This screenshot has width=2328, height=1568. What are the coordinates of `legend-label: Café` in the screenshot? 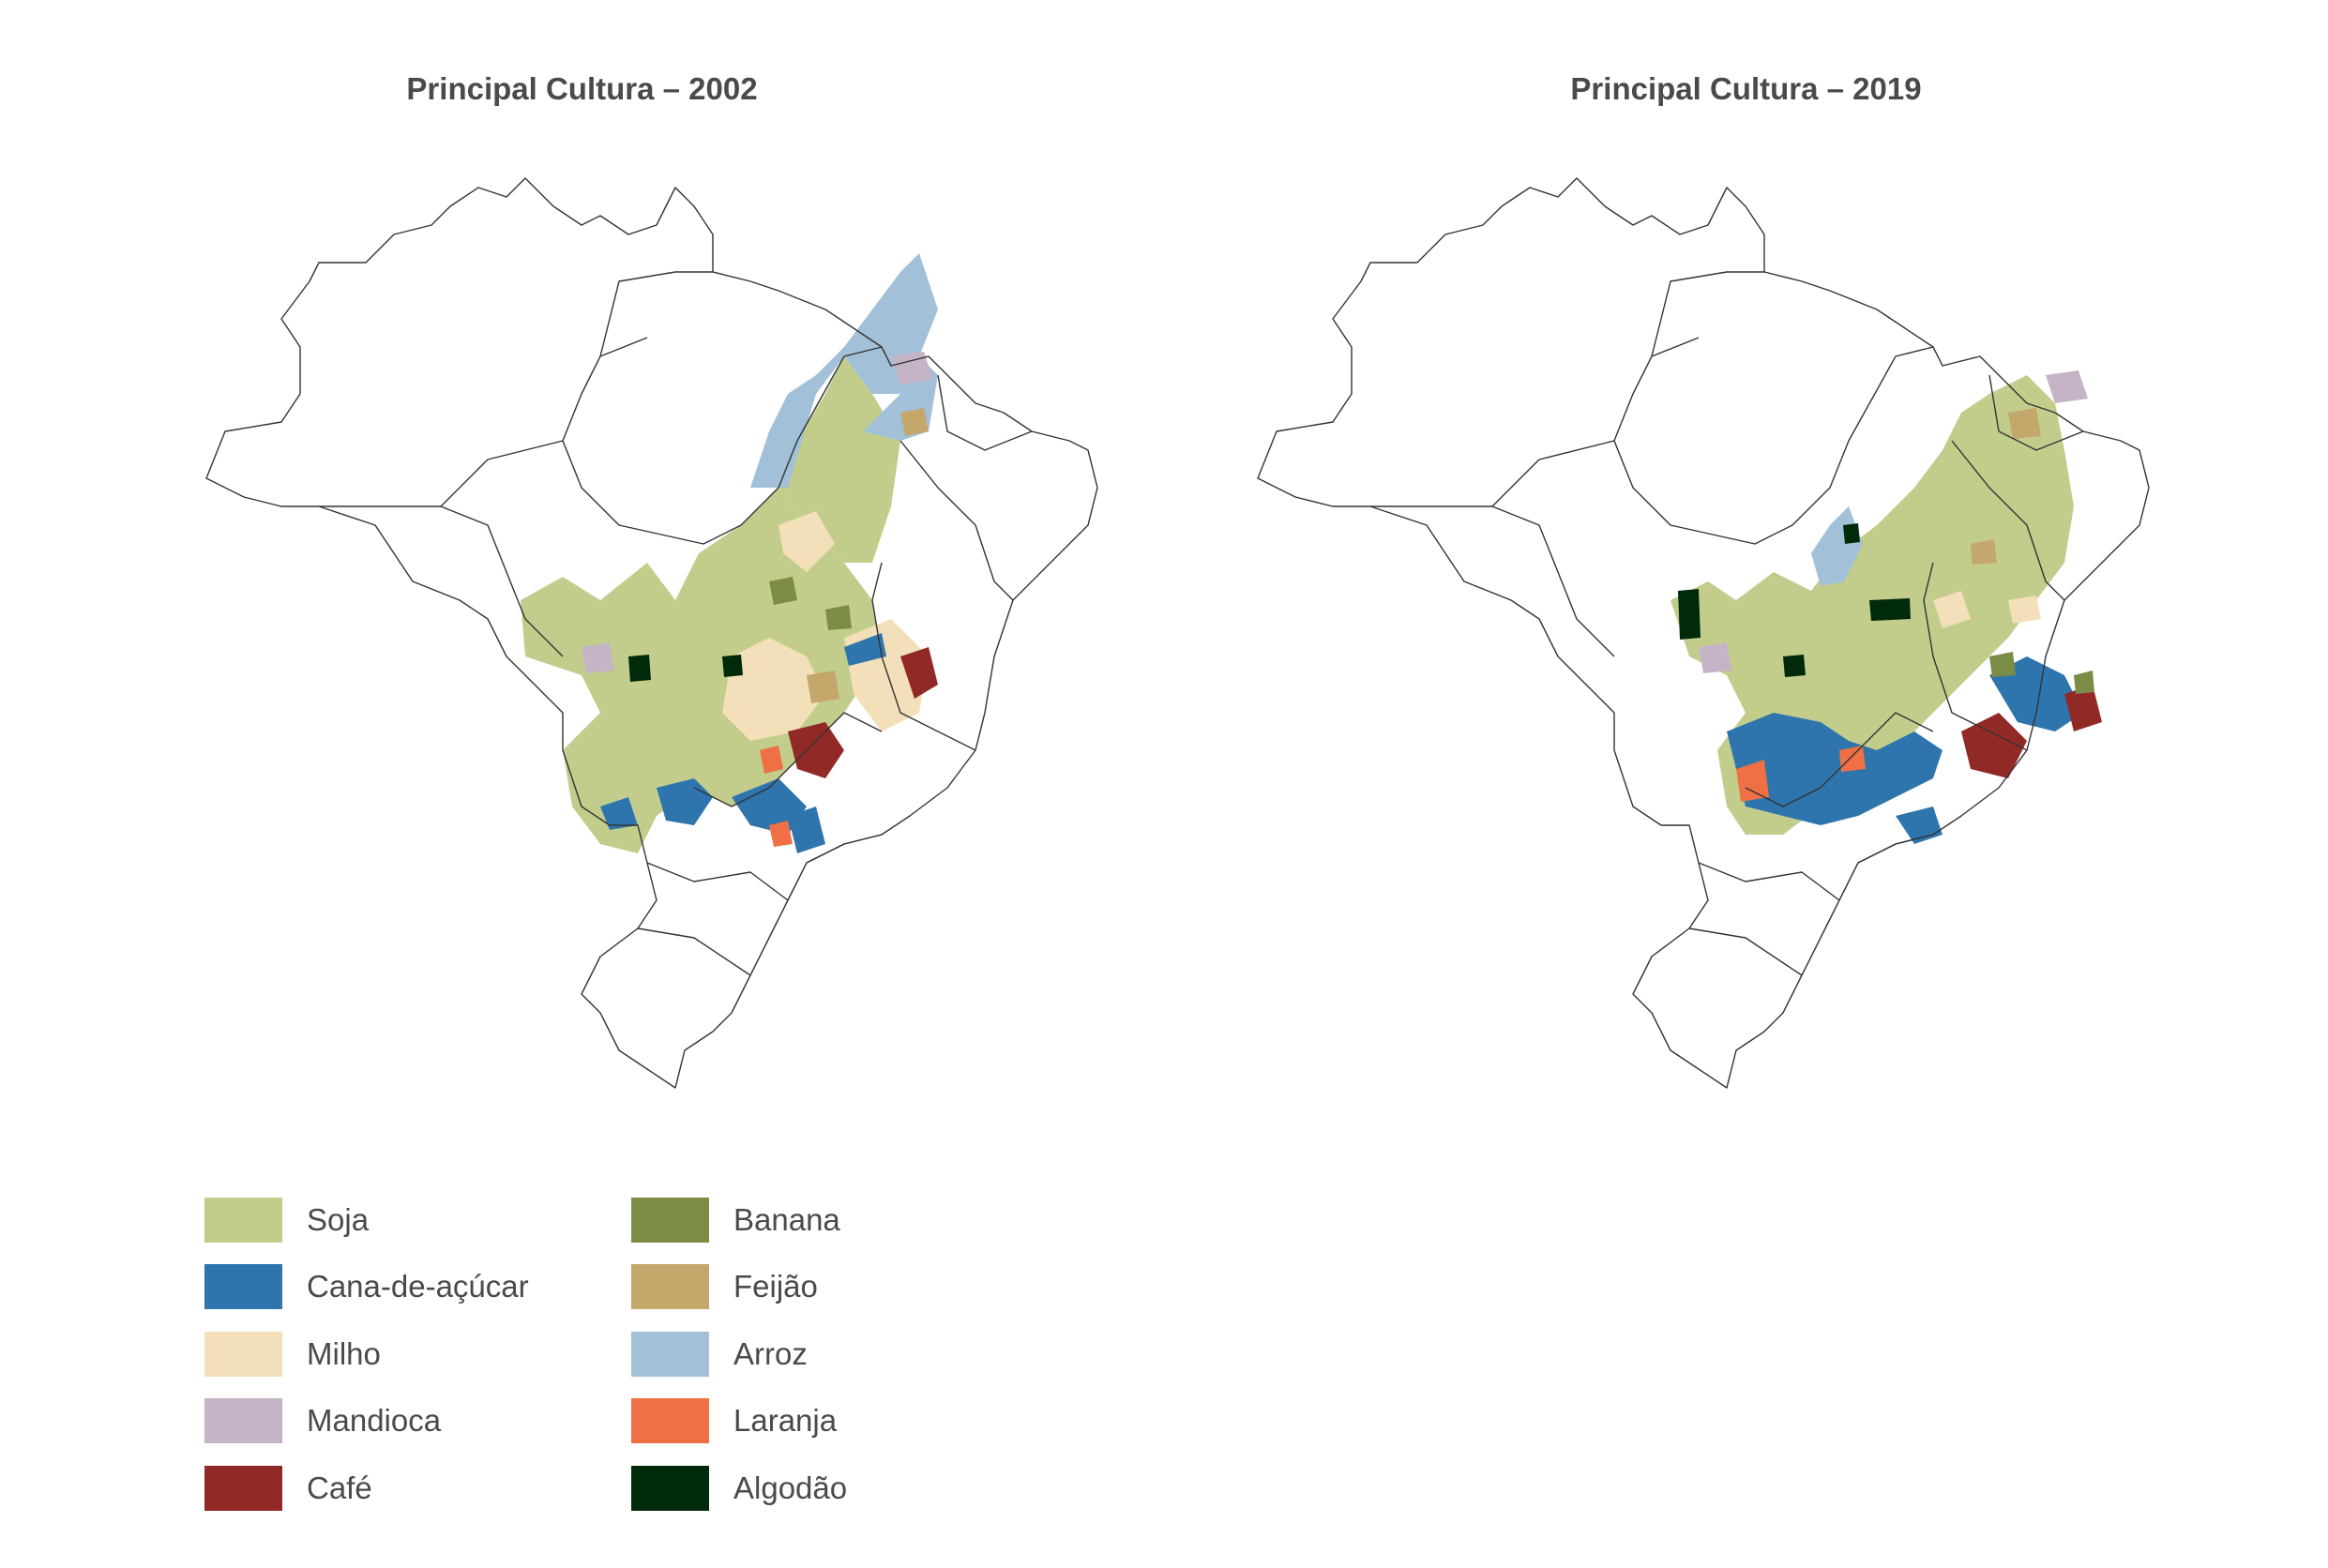 It's located at (339, 1487).